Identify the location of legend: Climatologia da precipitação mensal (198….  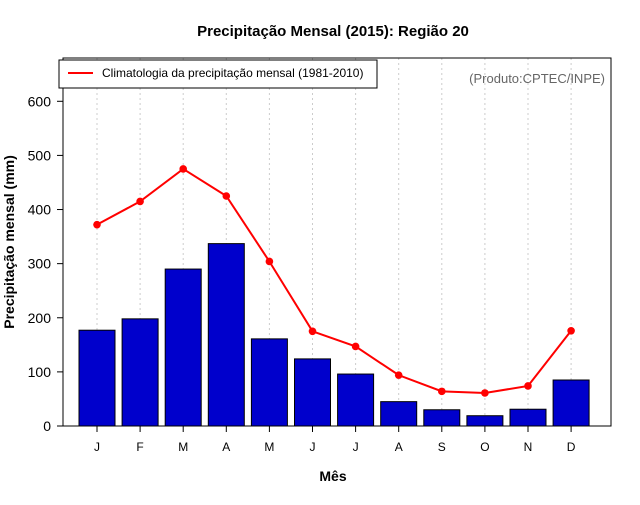
(218, 74).